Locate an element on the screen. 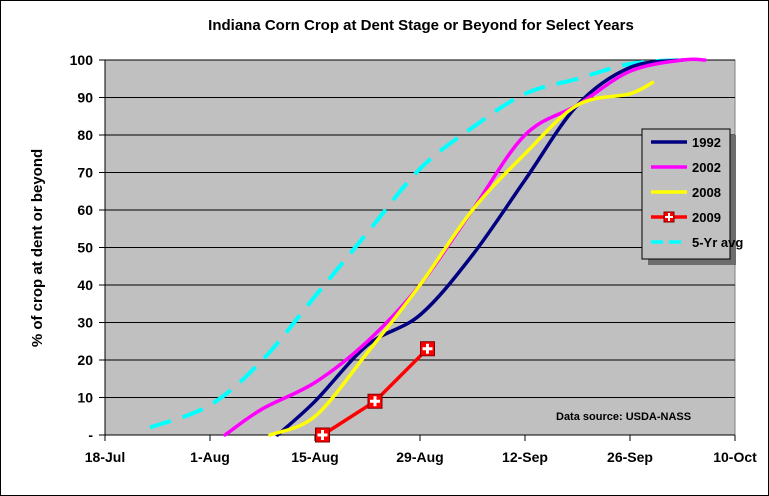  x-tick-label: 1-Aug is located at coordinates (210, 457).